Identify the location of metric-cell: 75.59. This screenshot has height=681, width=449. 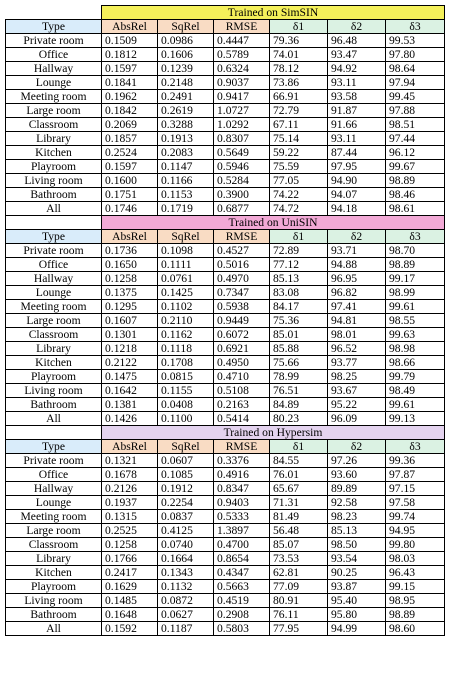
(298, 166).